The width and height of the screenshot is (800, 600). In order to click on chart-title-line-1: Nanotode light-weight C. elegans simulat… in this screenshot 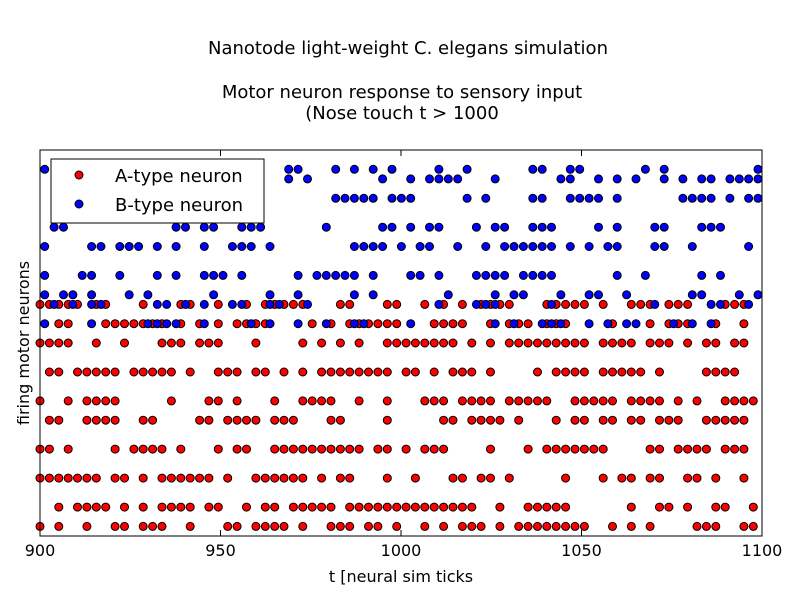, I will do `click(408, 48)`.